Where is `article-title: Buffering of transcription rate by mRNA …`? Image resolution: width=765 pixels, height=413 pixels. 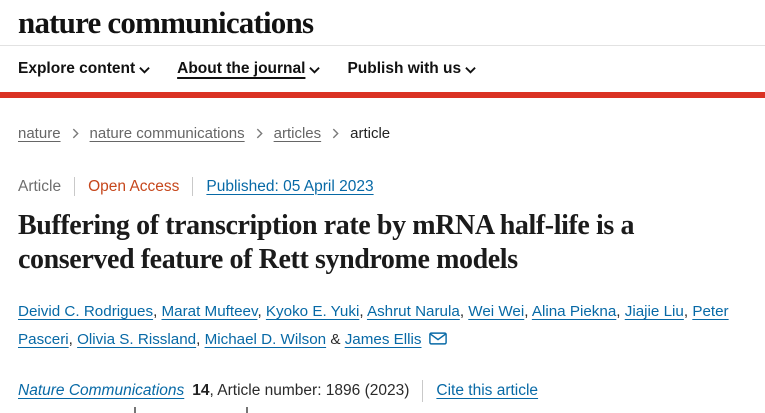
article-title: Buffering of transcription rate by mRNA … is located at coordinates (326, 242).